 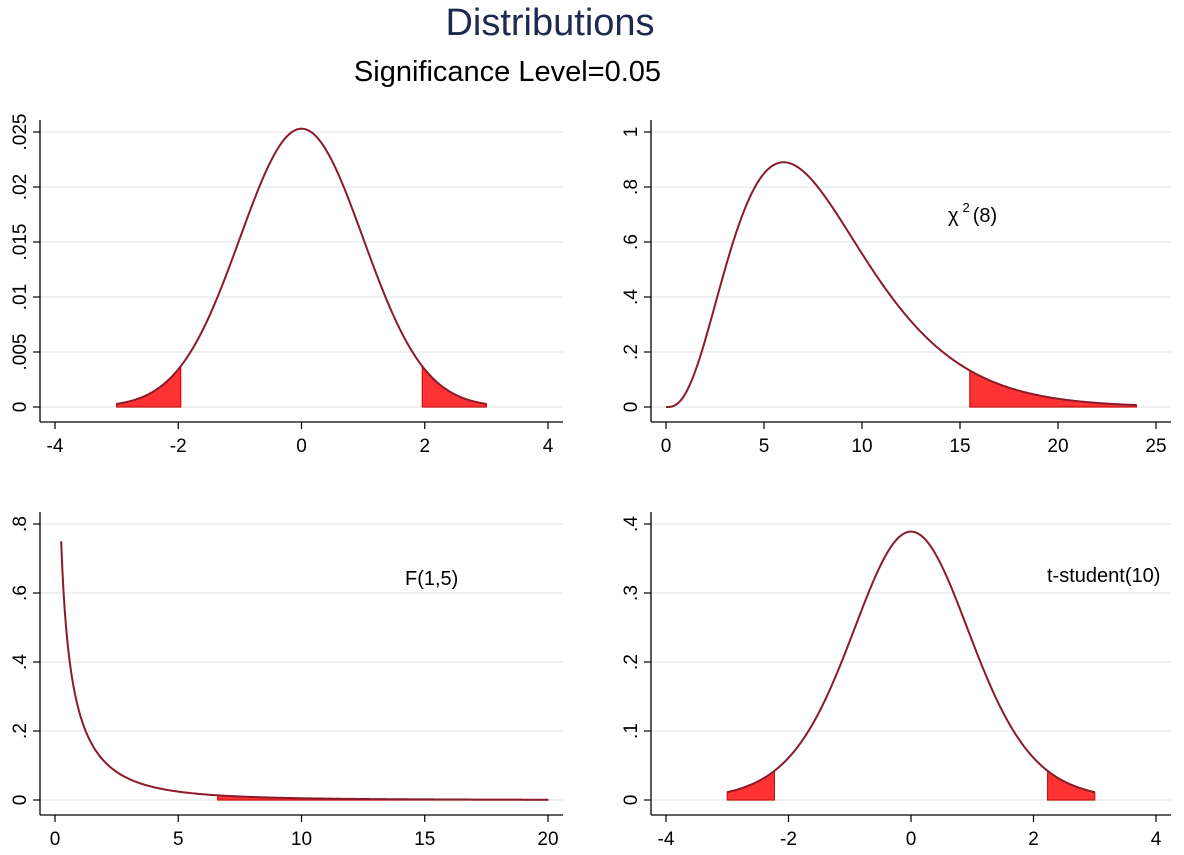 I want to click on distribution-label: F(1,5), so click(x=431, y=579).